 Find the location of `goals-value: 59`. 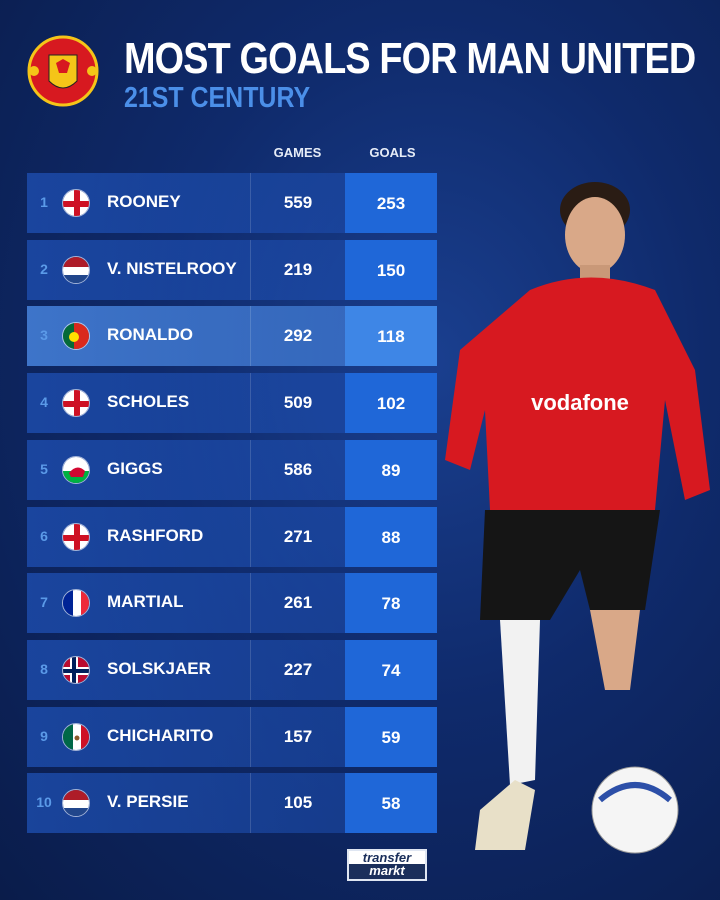

goals-value: 59 is located at coordinates (391, 736).